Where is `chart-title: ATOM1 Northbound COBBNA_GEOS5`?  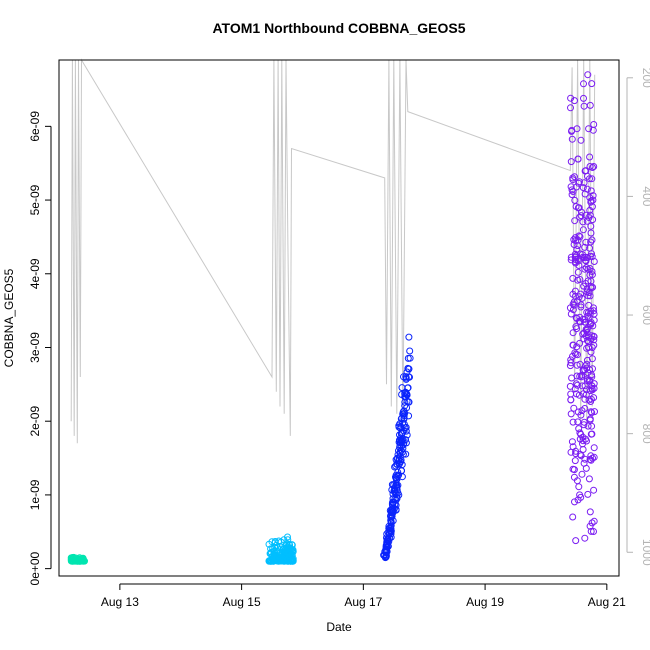 chart-title: ATOM1 Northbound COBBNA_GEOS5 is located at coordinates (338, 28).